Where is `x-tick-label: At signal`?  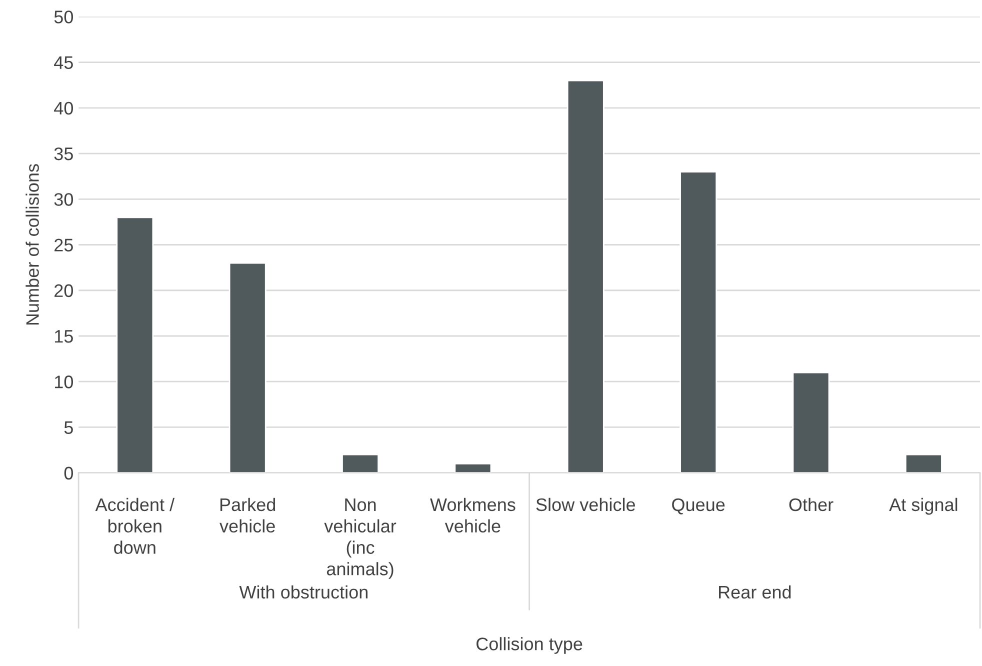 x-tick-label: At signal is located at coordinates (923, 506).